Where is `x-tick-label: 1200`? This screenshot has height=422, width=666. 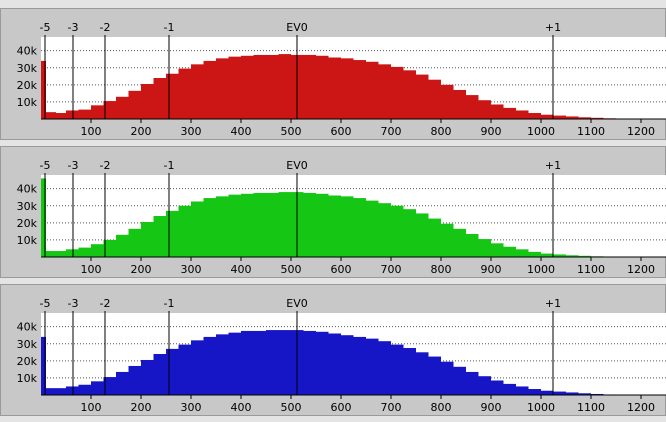
x-tick-label: 1200 is located at coordinates (641, 269).